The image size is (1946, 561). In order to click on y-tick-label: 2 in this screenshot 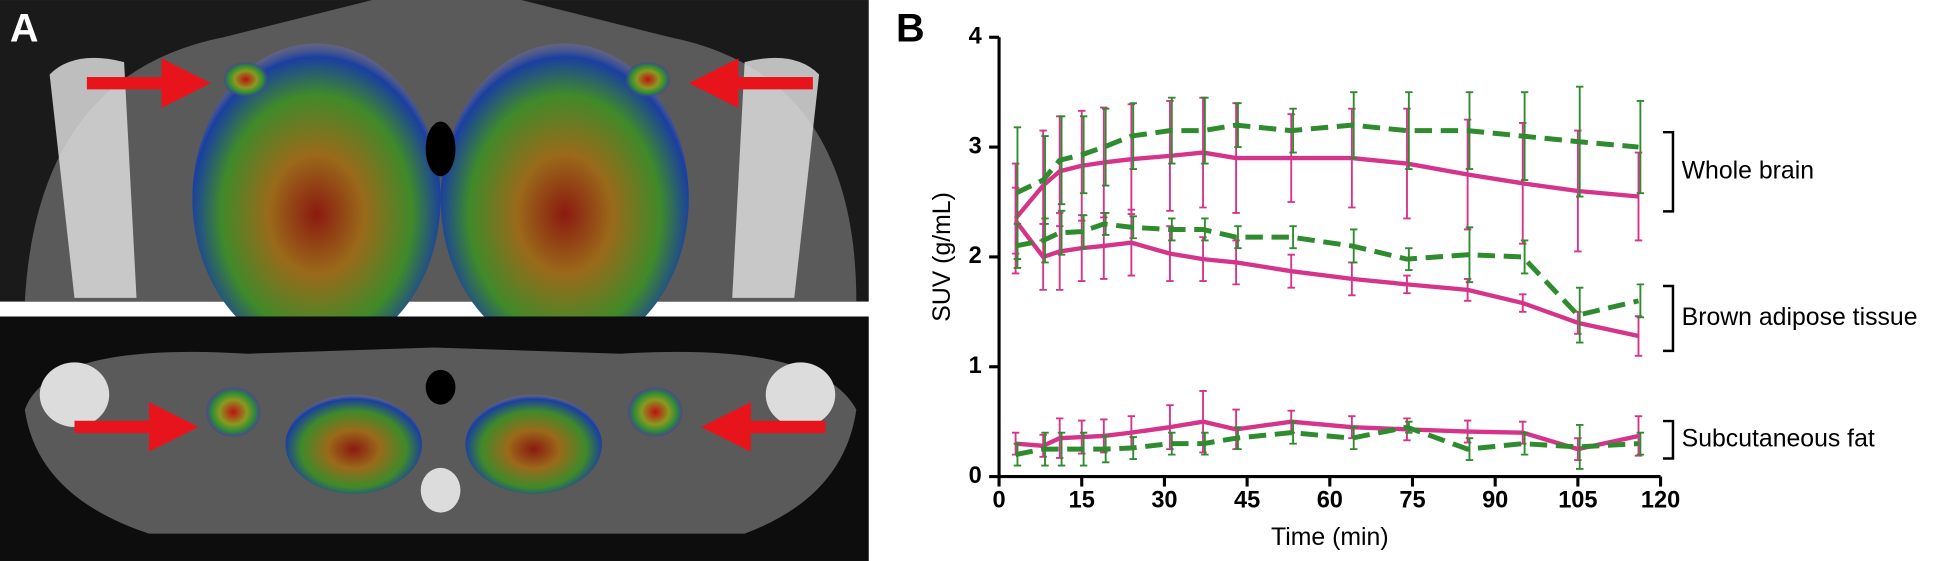, I will do `click(975, 255)`.